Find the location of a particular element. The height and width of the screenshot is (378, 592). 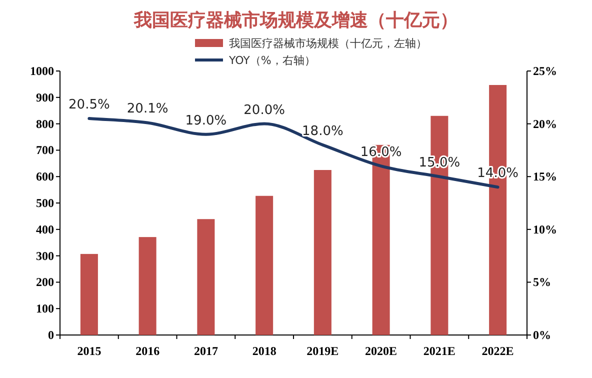

data-label: 19.0% is located at coordinates (206, 120).